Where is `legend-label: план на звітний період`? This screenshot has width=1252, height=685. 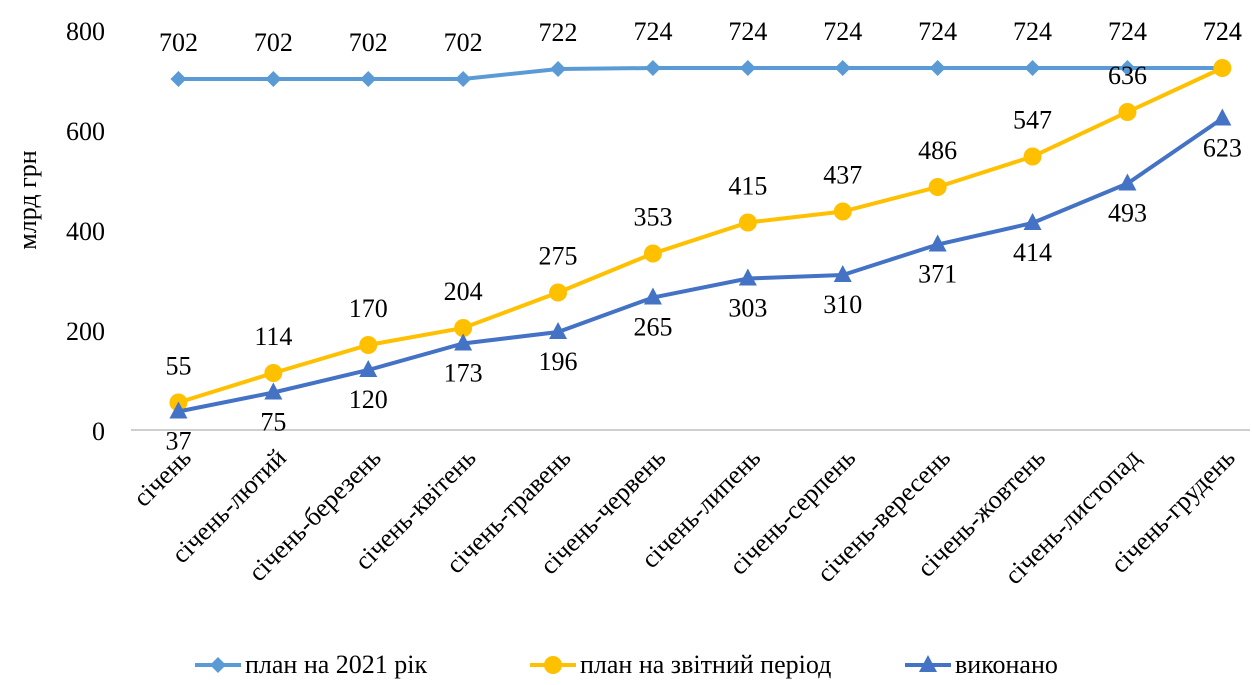 legend-label: план на звітний період is located at coordinates (705, 664).